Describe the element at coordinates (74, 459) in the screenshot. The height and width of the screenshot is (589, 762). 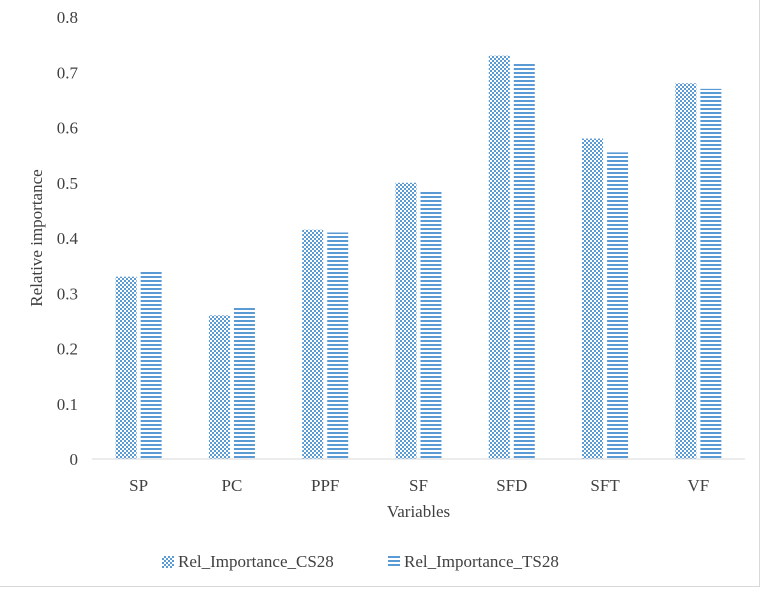
I see `y-tick-label: 0` at that location.